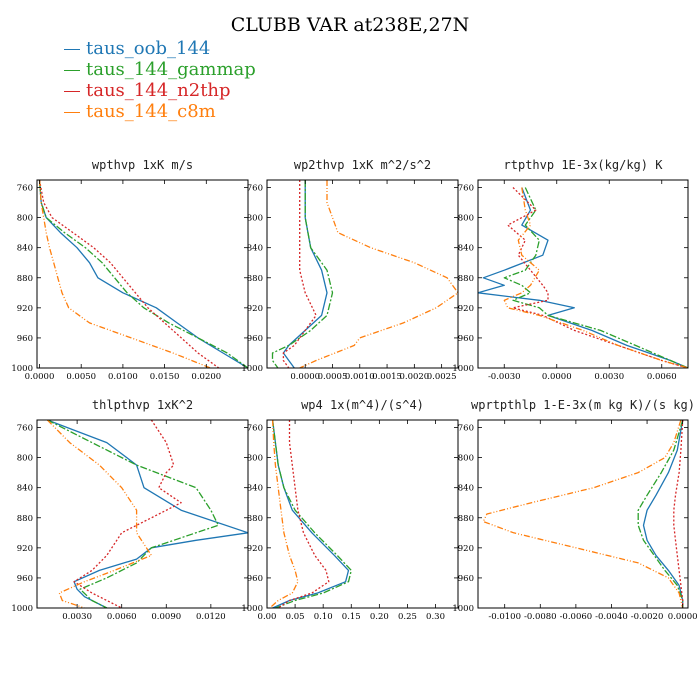  I want to click on legend-label: taus_144_n2thp, so click(158, 90).